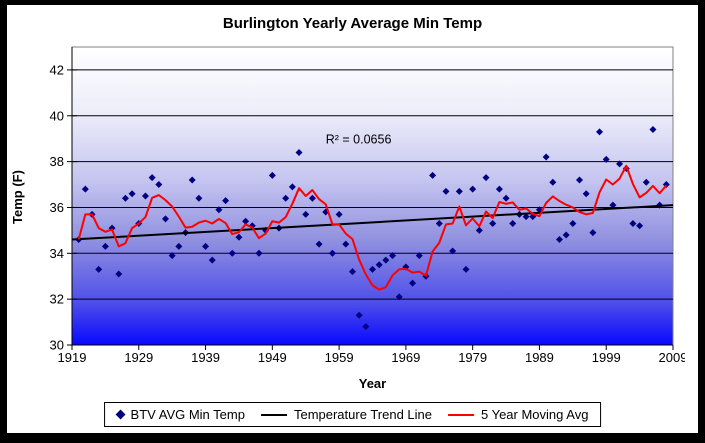 The width and height of the screenshot is (705, 443). What do you see at coordinates (359, 139) in the screenshot?
I see `r-squared-annotation: R² = 0.0656` at bounding box center [359, 139].